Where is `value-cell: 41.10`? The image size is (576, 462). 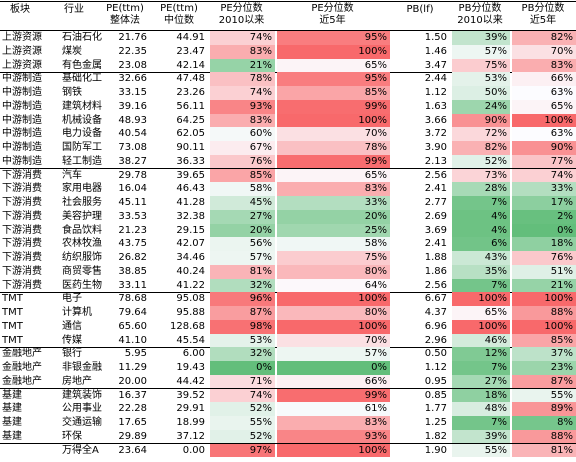 value-cell: 41.10 is located at coordinates (132, 340).